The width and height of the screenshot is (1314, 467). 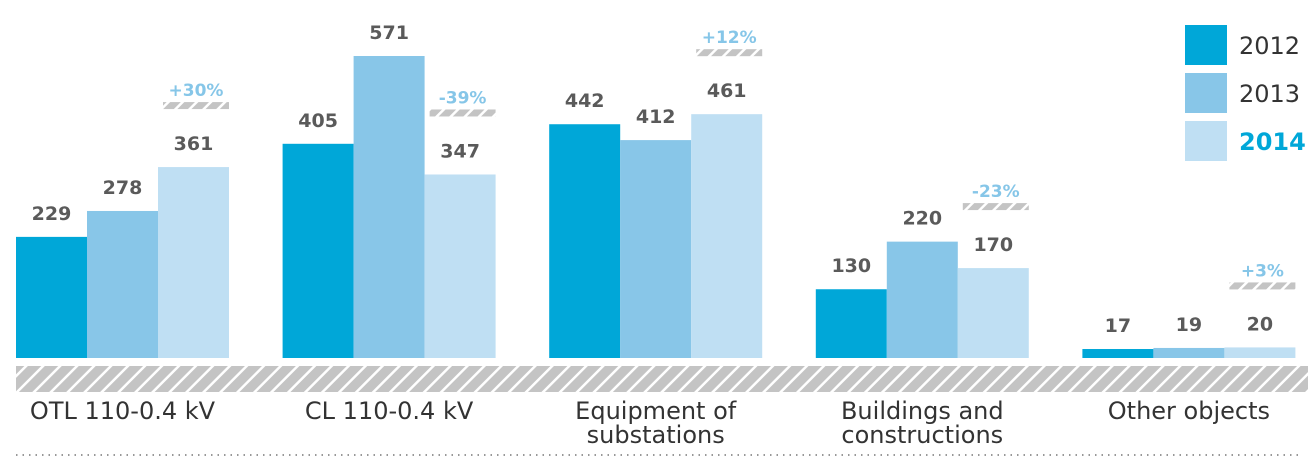 I want to click on legend-swatch-2012, so click(x=1206, y=45).